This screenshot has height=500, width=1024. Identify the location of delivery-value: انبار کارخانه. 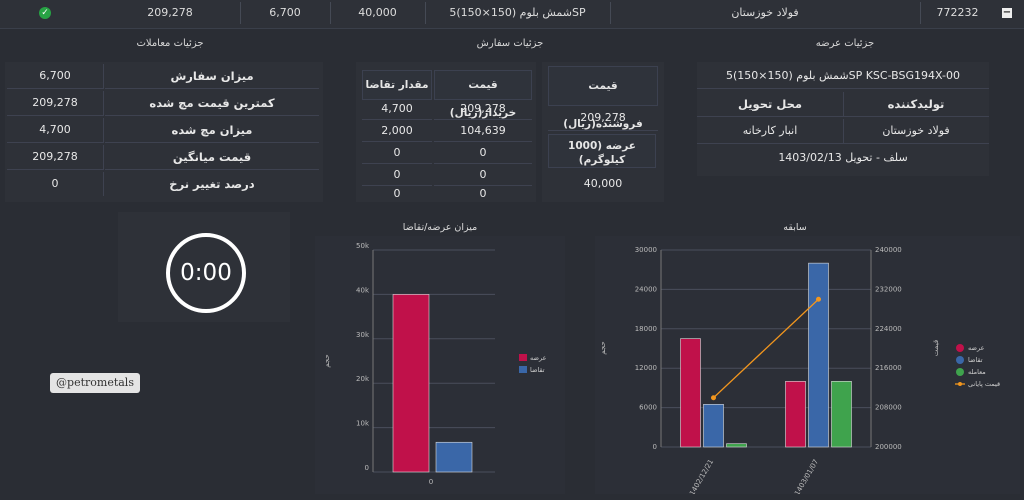
(770, 131).